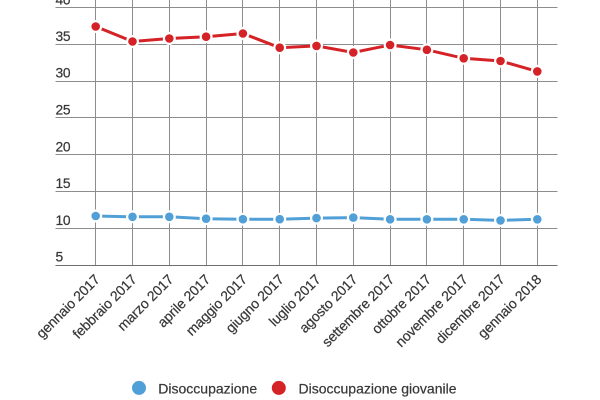 This screenshot has width=600, height=400. I want to click on svg-text: 20, so click(63, 146).